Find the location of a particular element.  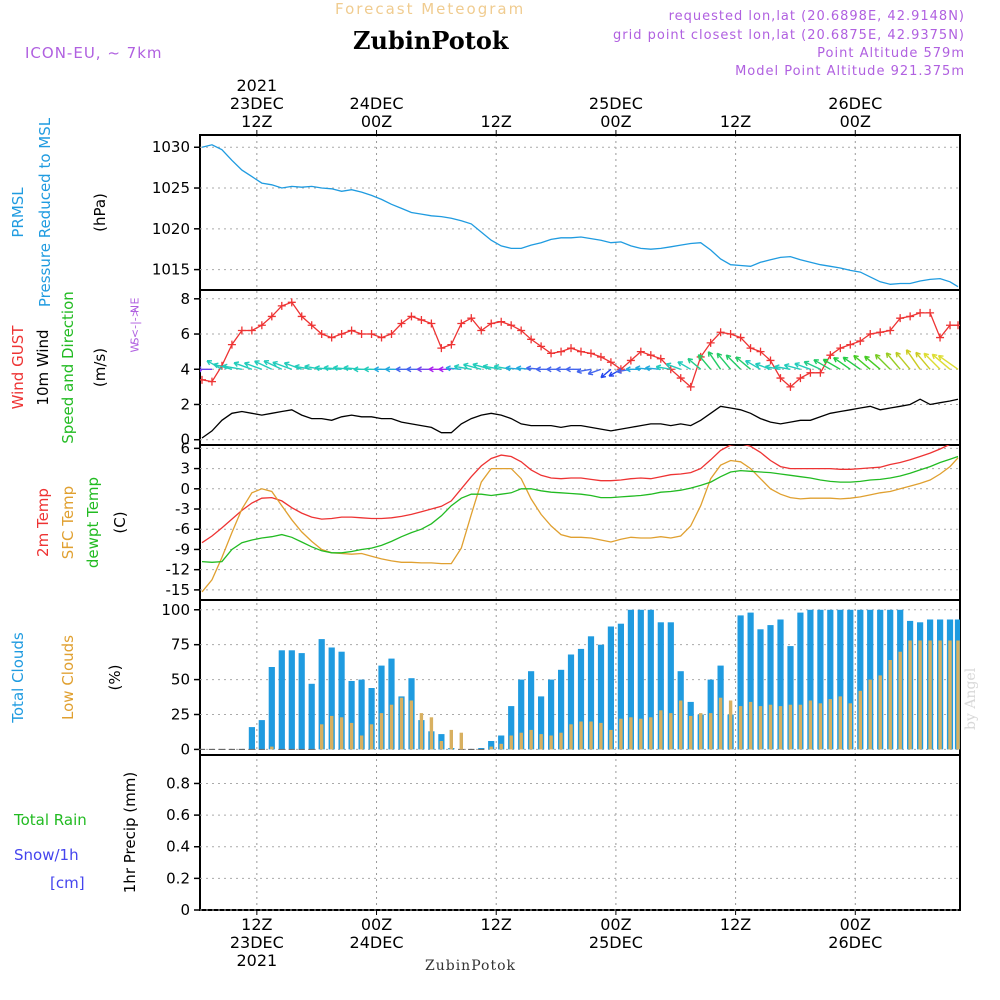

wind-compass-label: W <-|-> E is located at coordinates (135, 325).